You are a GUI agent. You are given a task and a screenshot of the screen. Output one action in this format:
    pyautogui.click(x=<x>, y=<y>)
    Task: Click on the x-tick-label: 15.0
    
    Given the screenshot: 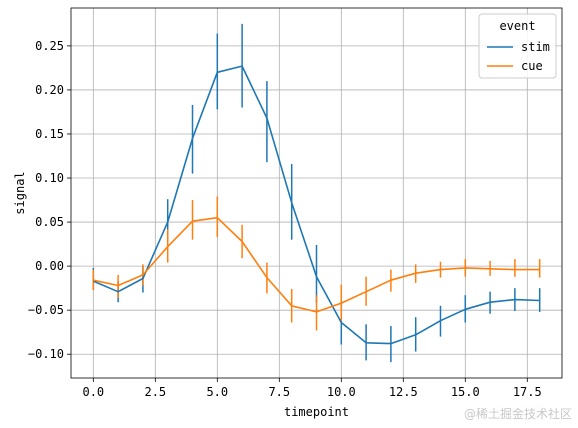 What is the action you would take?
    pyautogui.click(x=465, y=392)
    